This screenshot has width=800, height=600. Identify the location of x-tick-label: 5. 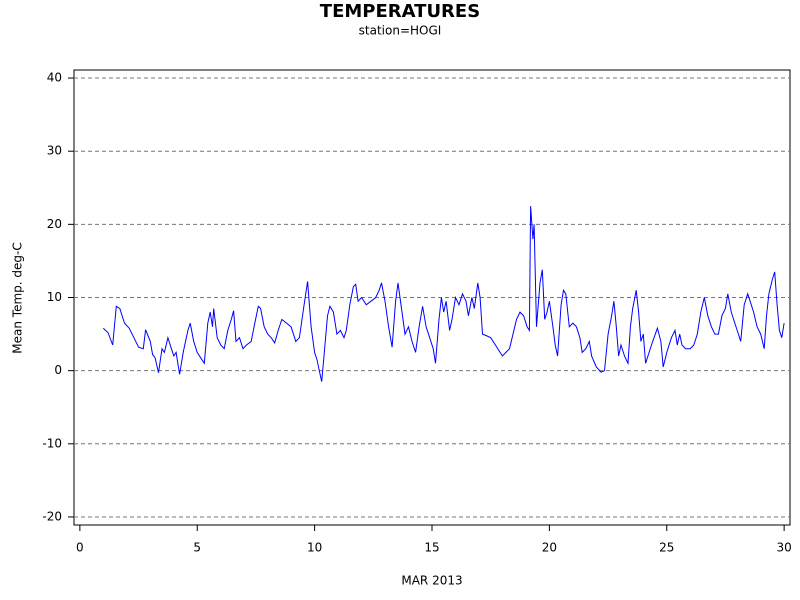
(197, 548).